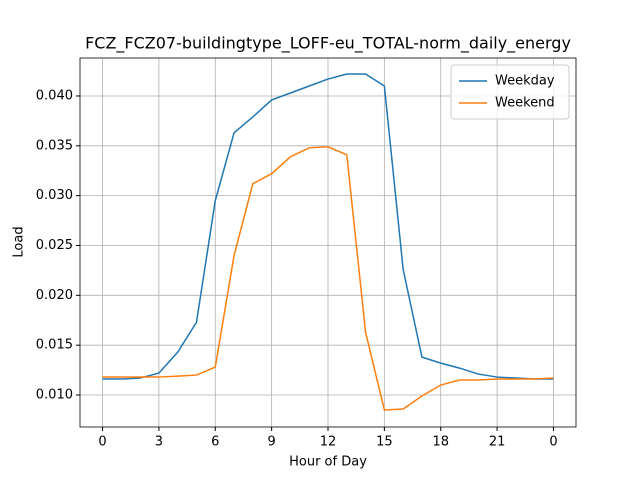 The width and height of the screenshot is (640, 480). Describe the element at coordinates (159, 442) in the screenshot. I see `x-tick-label: 3` at that location.